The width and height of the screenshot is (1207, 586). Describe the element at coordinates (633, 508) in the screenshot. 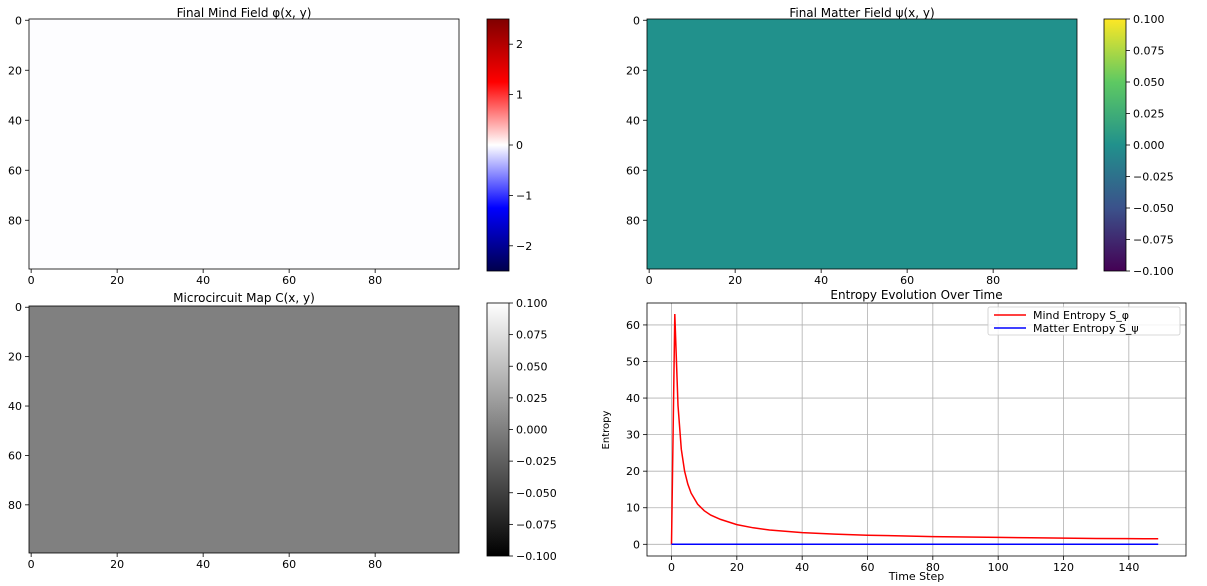

I see `y-tick-label: 10` at that location.